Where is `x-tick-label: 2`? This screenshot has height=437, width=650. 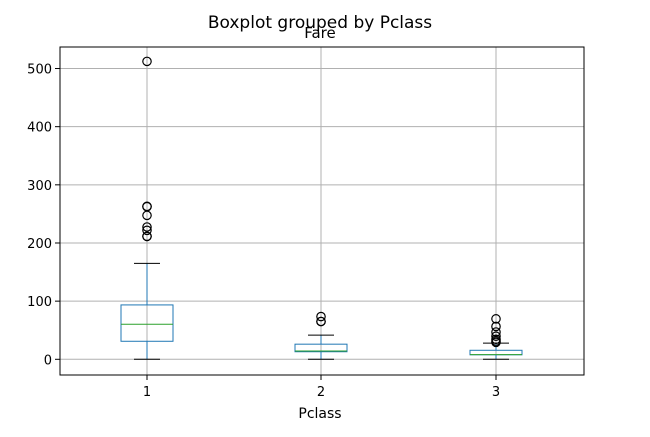 x-tick-label: 2 is located at coordinates (321, 392).